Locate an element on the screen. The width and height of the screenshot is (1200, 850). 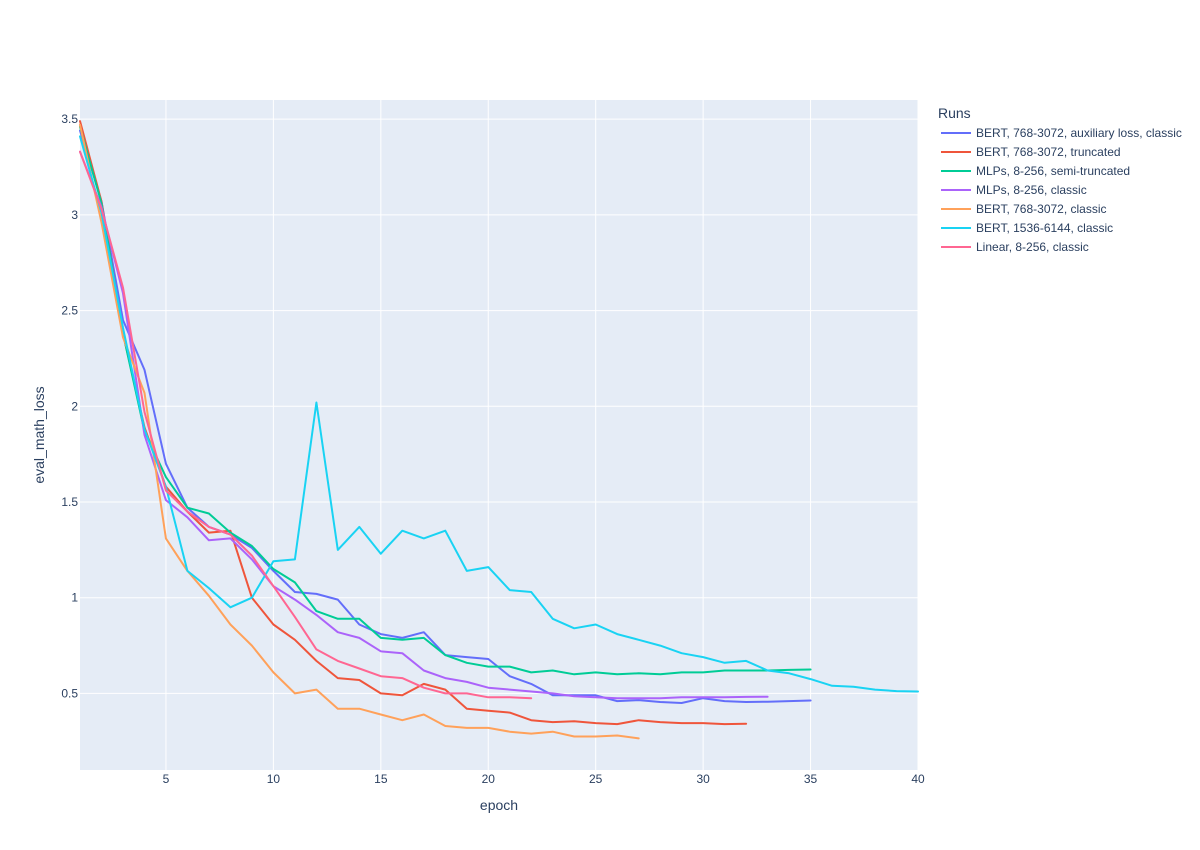
y-tick-label: 3.5 is located at coordinates (69, 119).